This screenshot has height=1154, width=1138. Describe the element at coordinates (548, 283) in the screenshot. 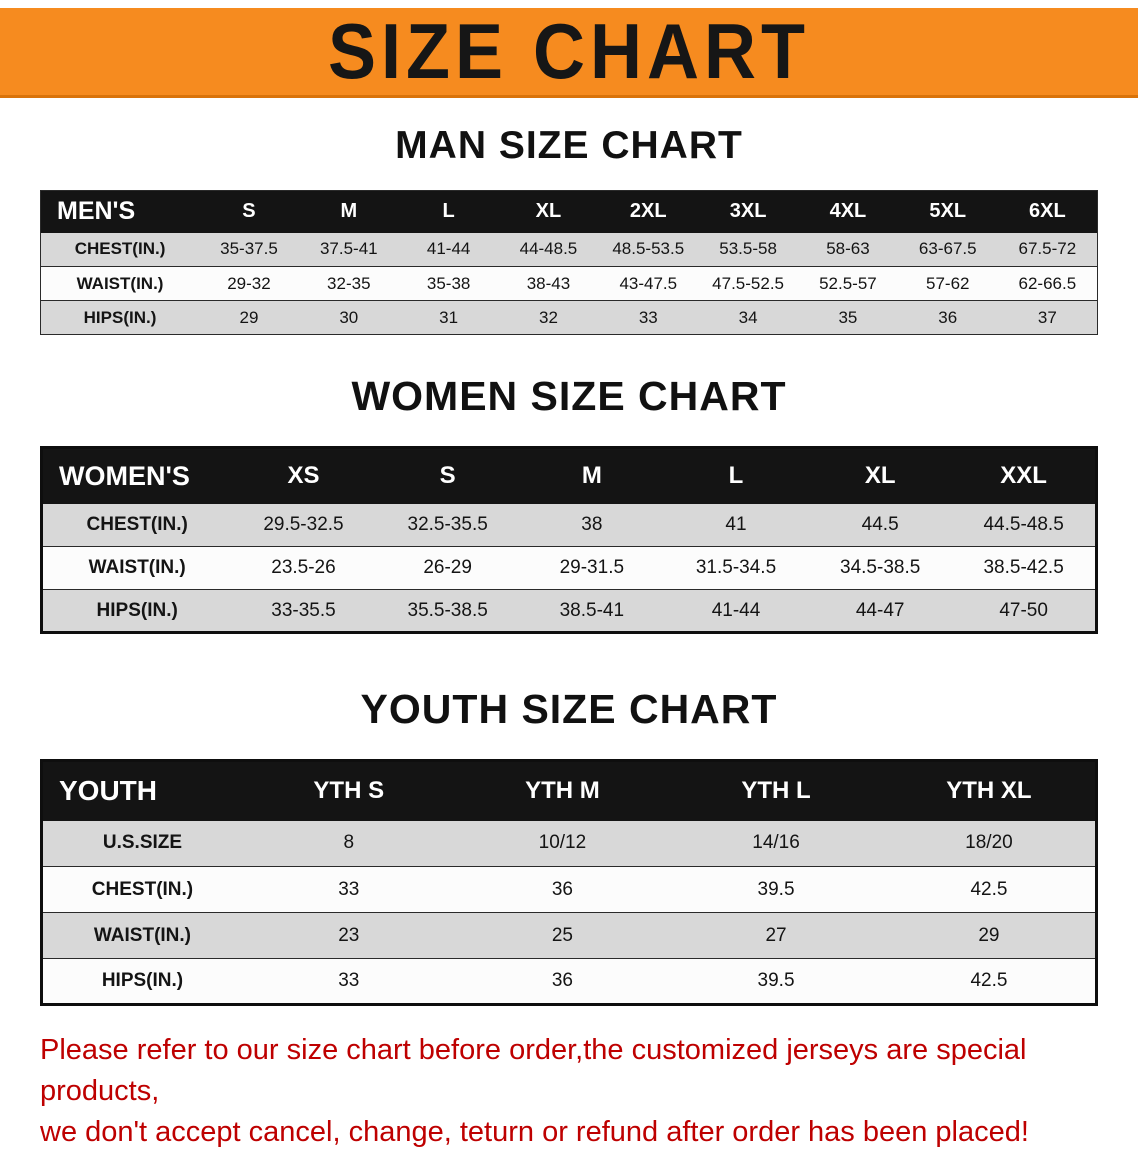

I see `size-value: 38-43` at that location.